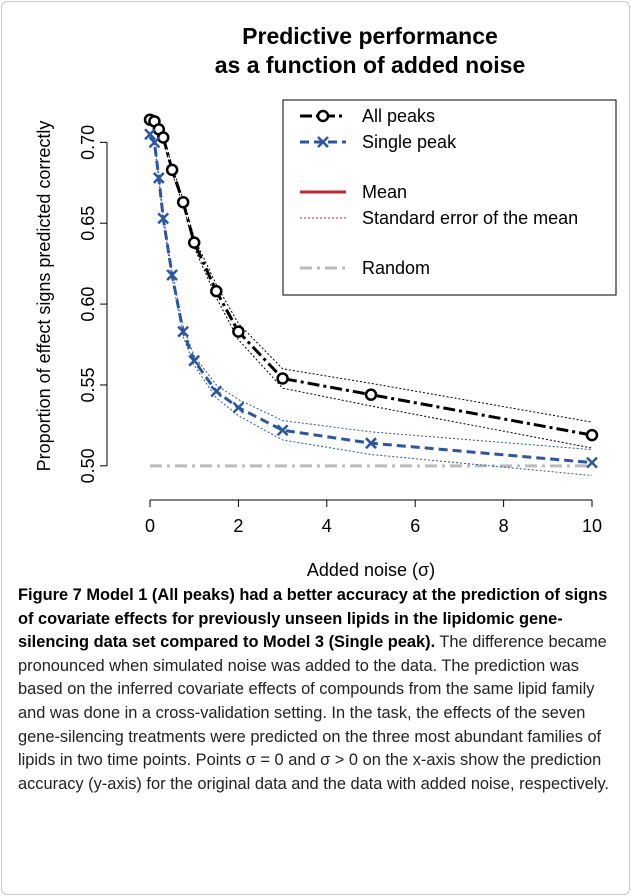 The height and width of the screenshot is (896, 631). What do you see at coordinates (50, 595) in the screenshot?
I see `caption-label: Figure 7` at bounding box center [50, 595].